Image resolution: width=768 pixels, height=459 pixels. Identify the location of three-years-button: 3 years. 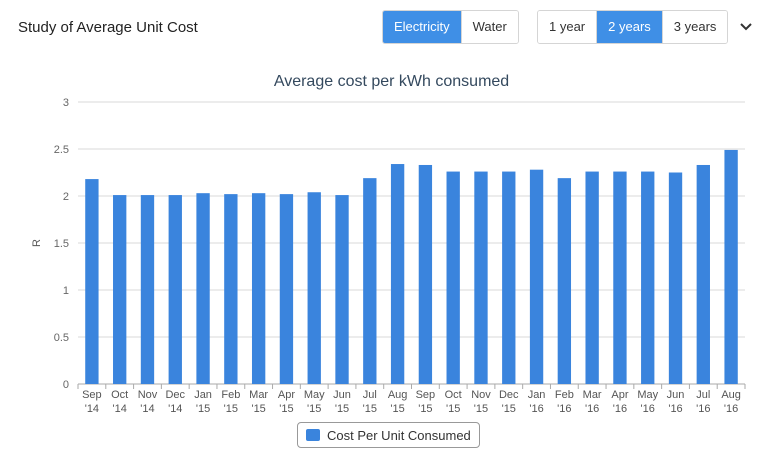
(694, 27).